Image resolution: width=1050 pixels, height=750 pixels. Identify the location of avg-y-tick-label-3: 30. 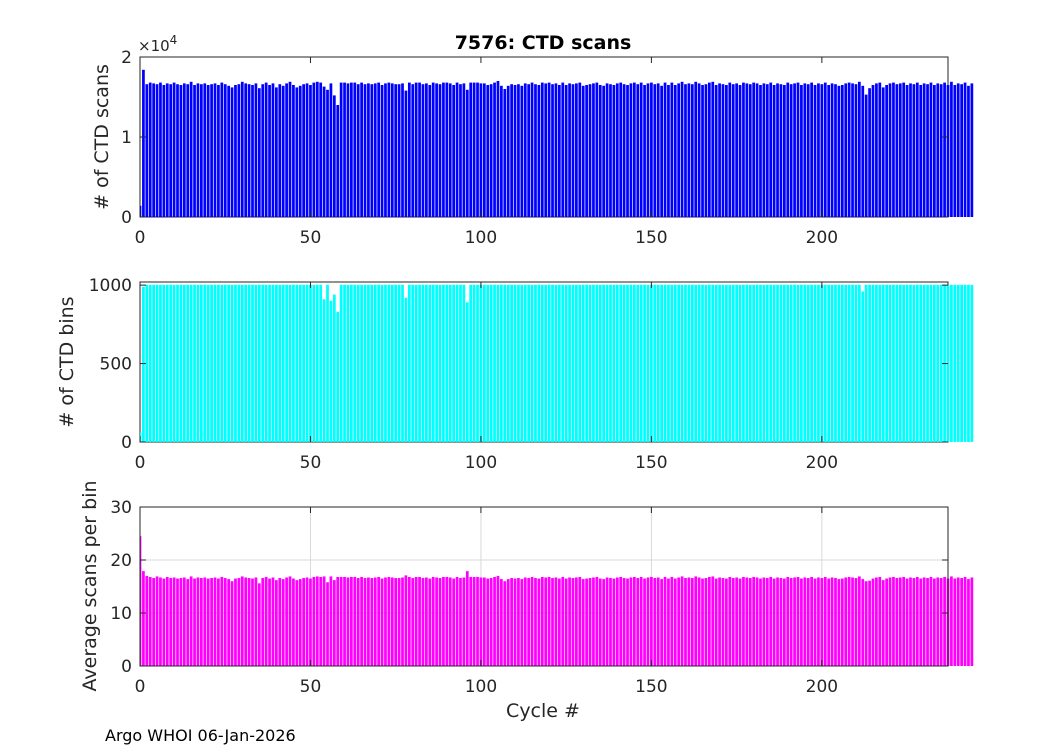
(121, 508).